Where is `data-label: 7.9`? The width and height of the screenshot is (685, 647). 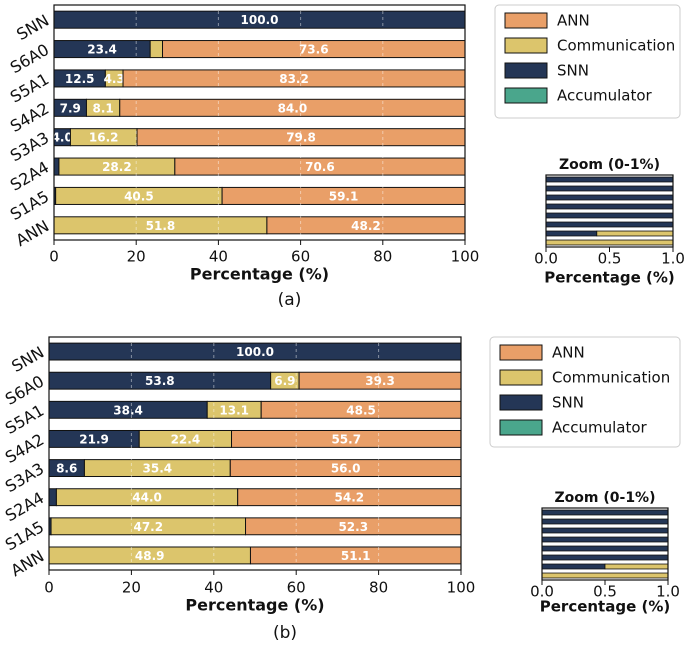
data-label: 7.9 is located at coordinates (70, 108).